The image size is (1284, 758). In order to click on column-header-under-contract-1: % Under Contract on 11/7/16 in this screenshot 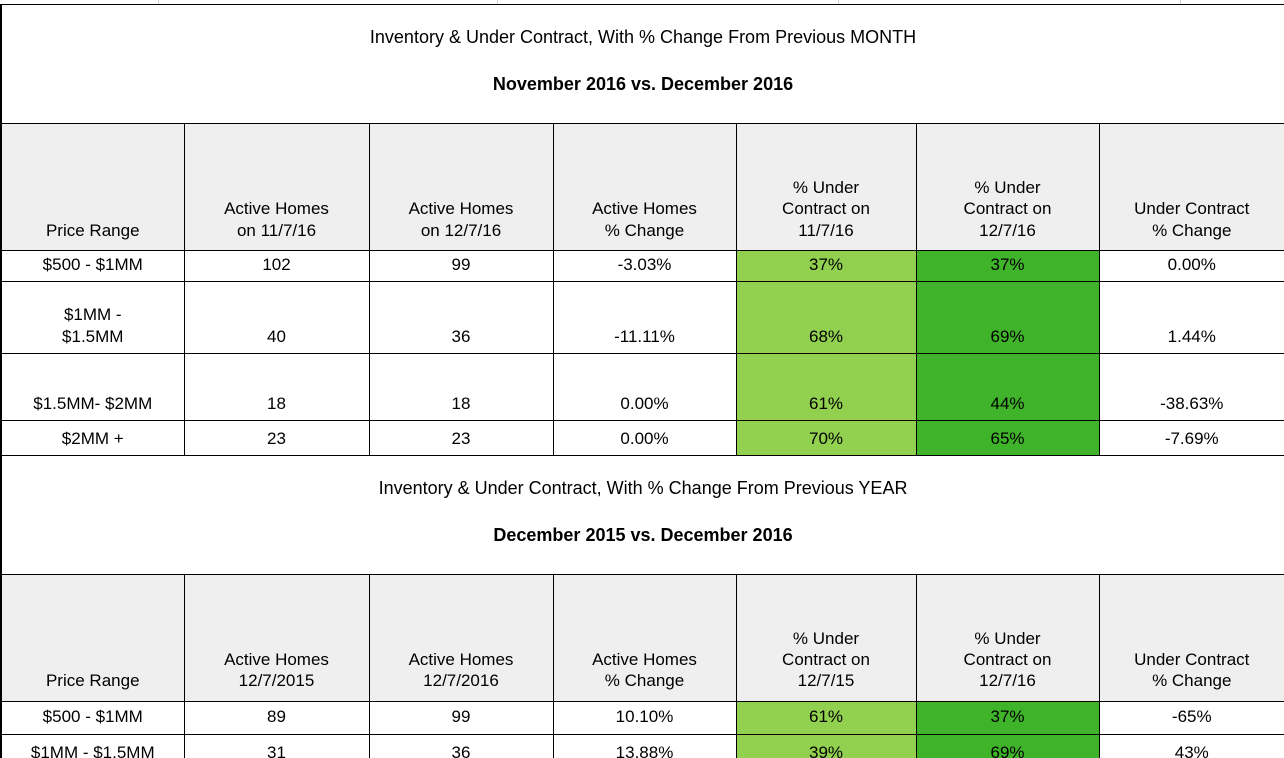, I will do `click(826, 186)`.